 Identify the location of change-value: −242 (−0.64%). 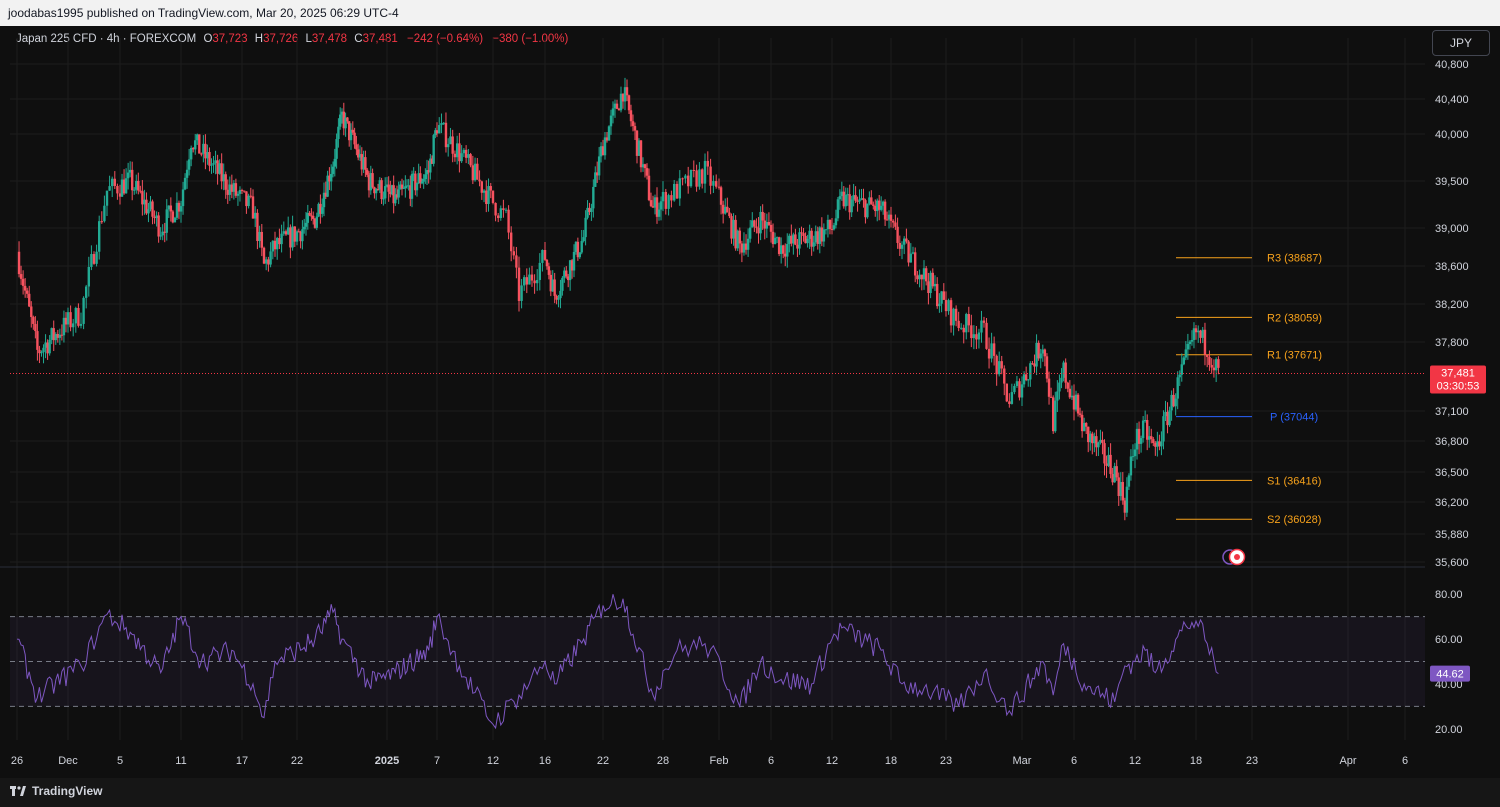
(445, 39).